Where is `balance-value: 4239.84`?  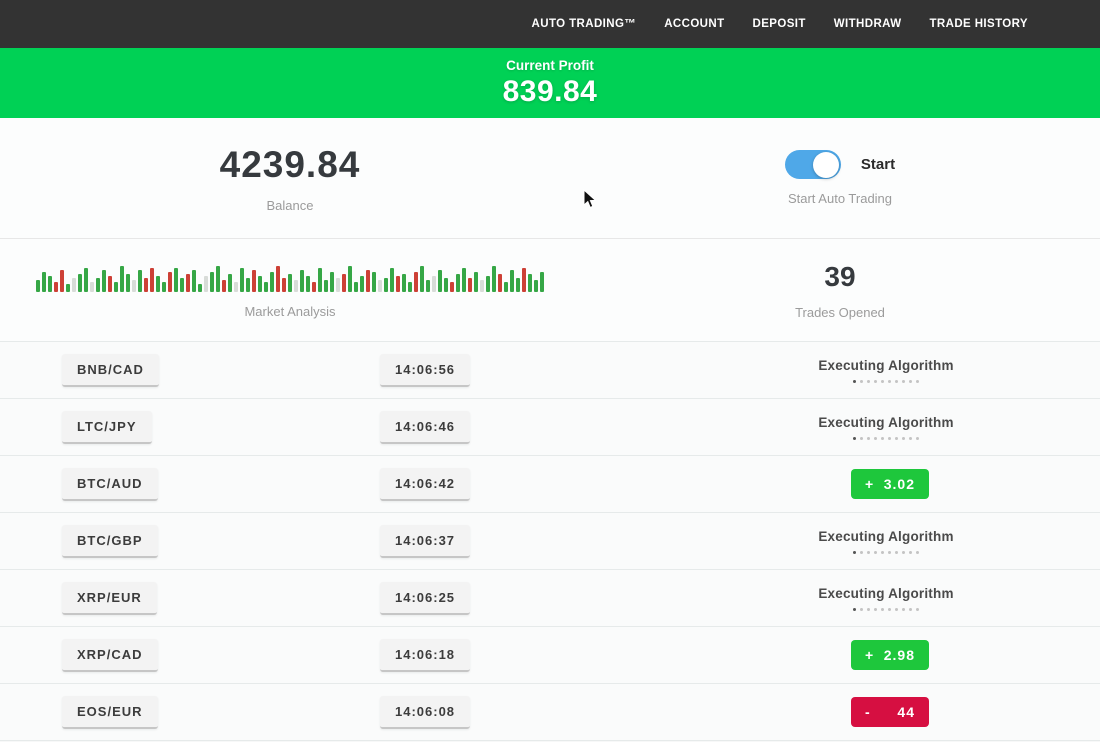 balance-value: 4239.84 is located at coordinates (290, 164).